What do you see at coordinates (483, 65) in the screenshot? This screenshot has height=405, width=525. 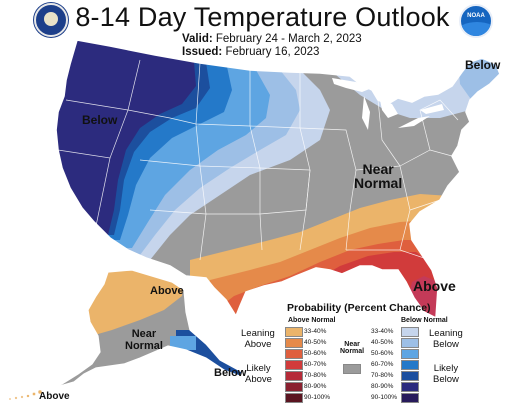 I see `label-maine-below: Below` at bounding box center [483, 65].